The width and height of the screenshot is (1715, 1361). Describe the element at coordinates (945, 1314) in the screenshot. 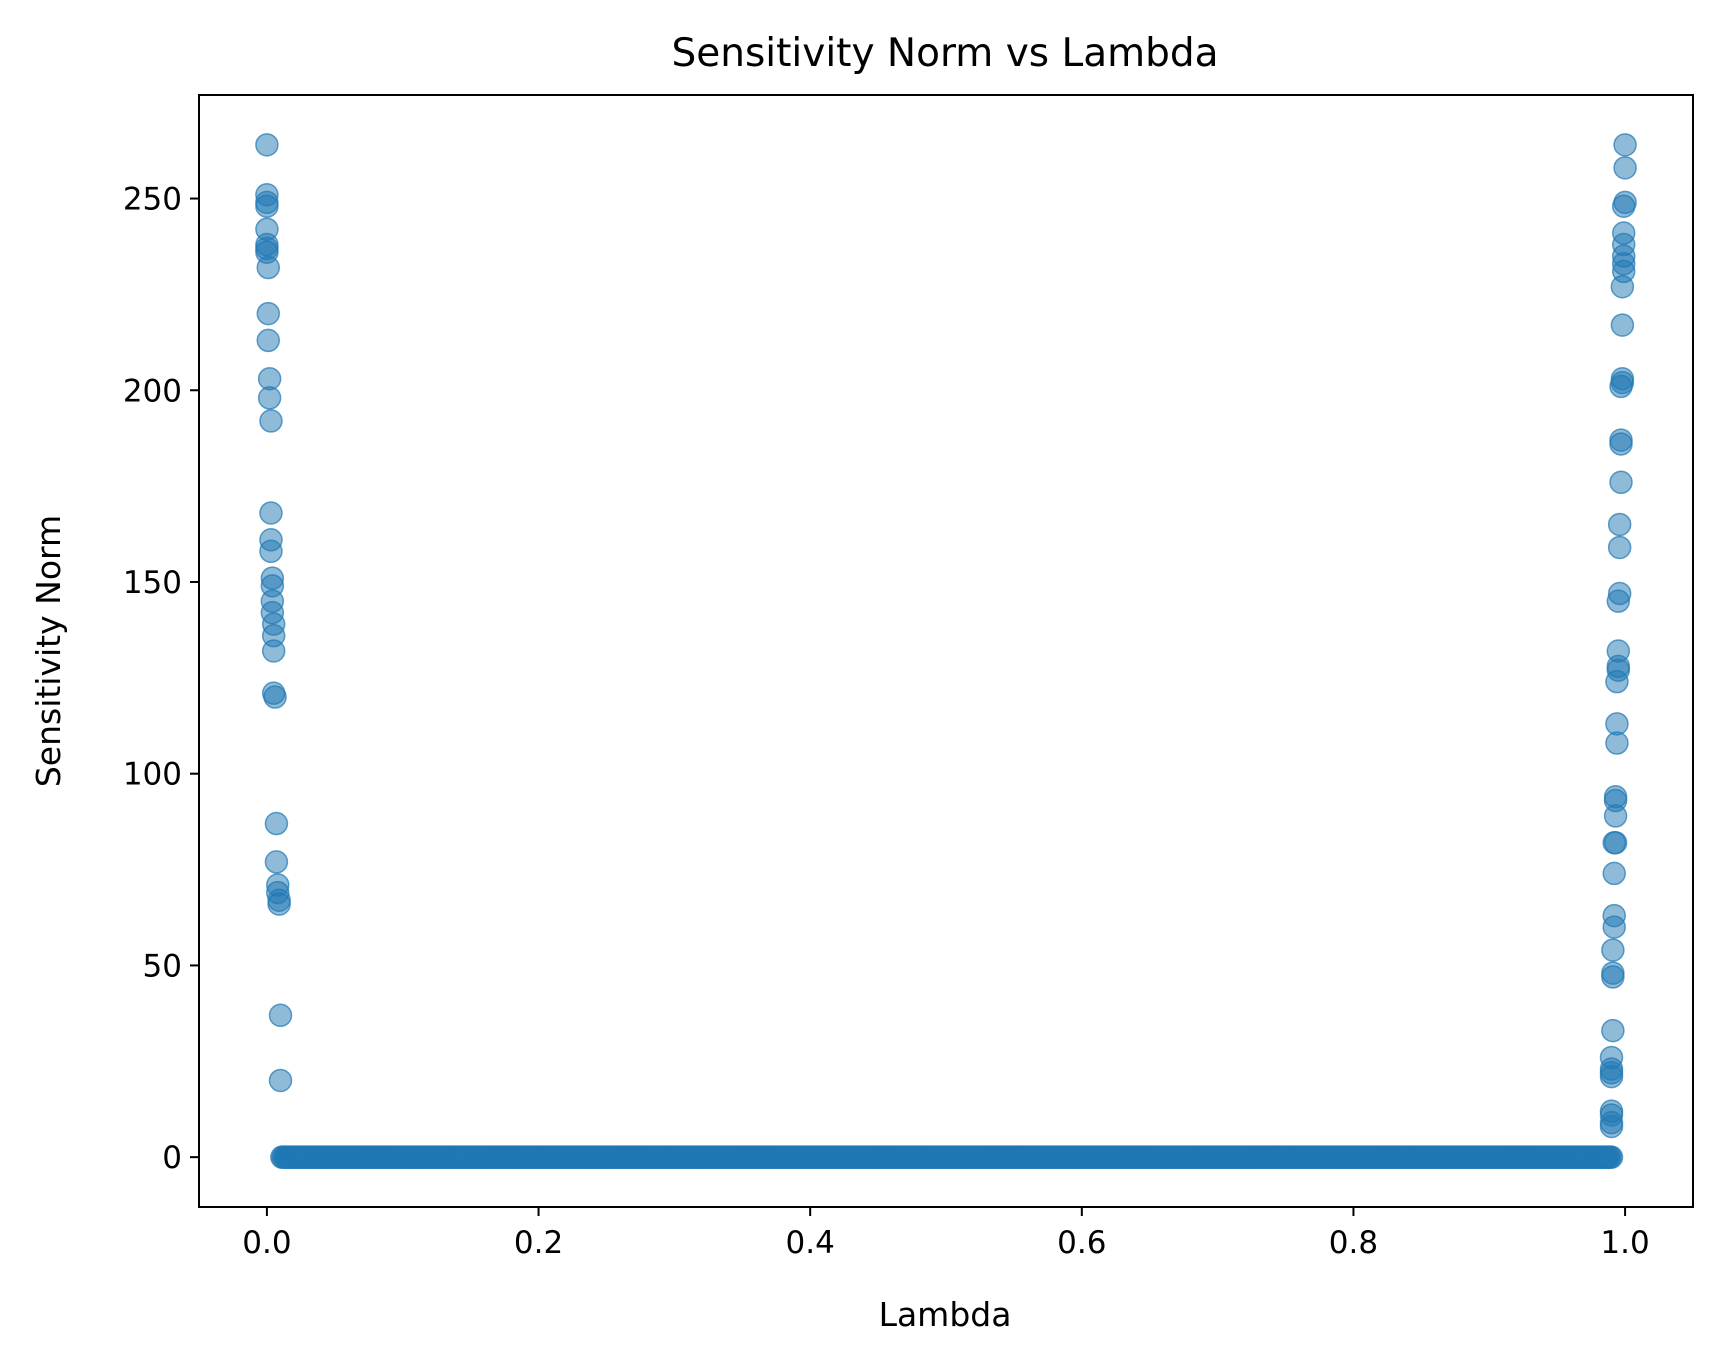

I see `x-axis-label: Lambda` at that location.